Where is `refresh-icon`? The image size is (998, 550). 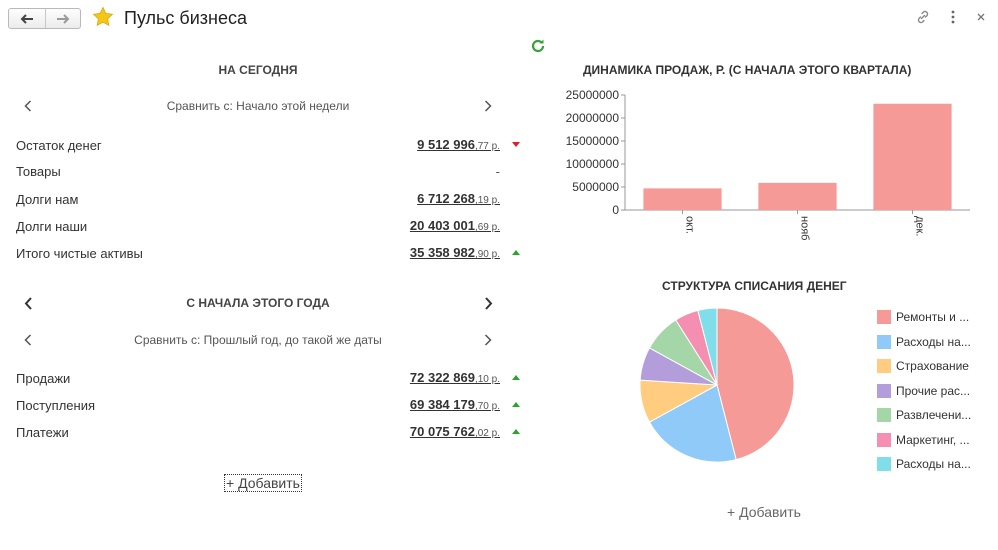
refresh-icon is located at coordinates (538, 46).